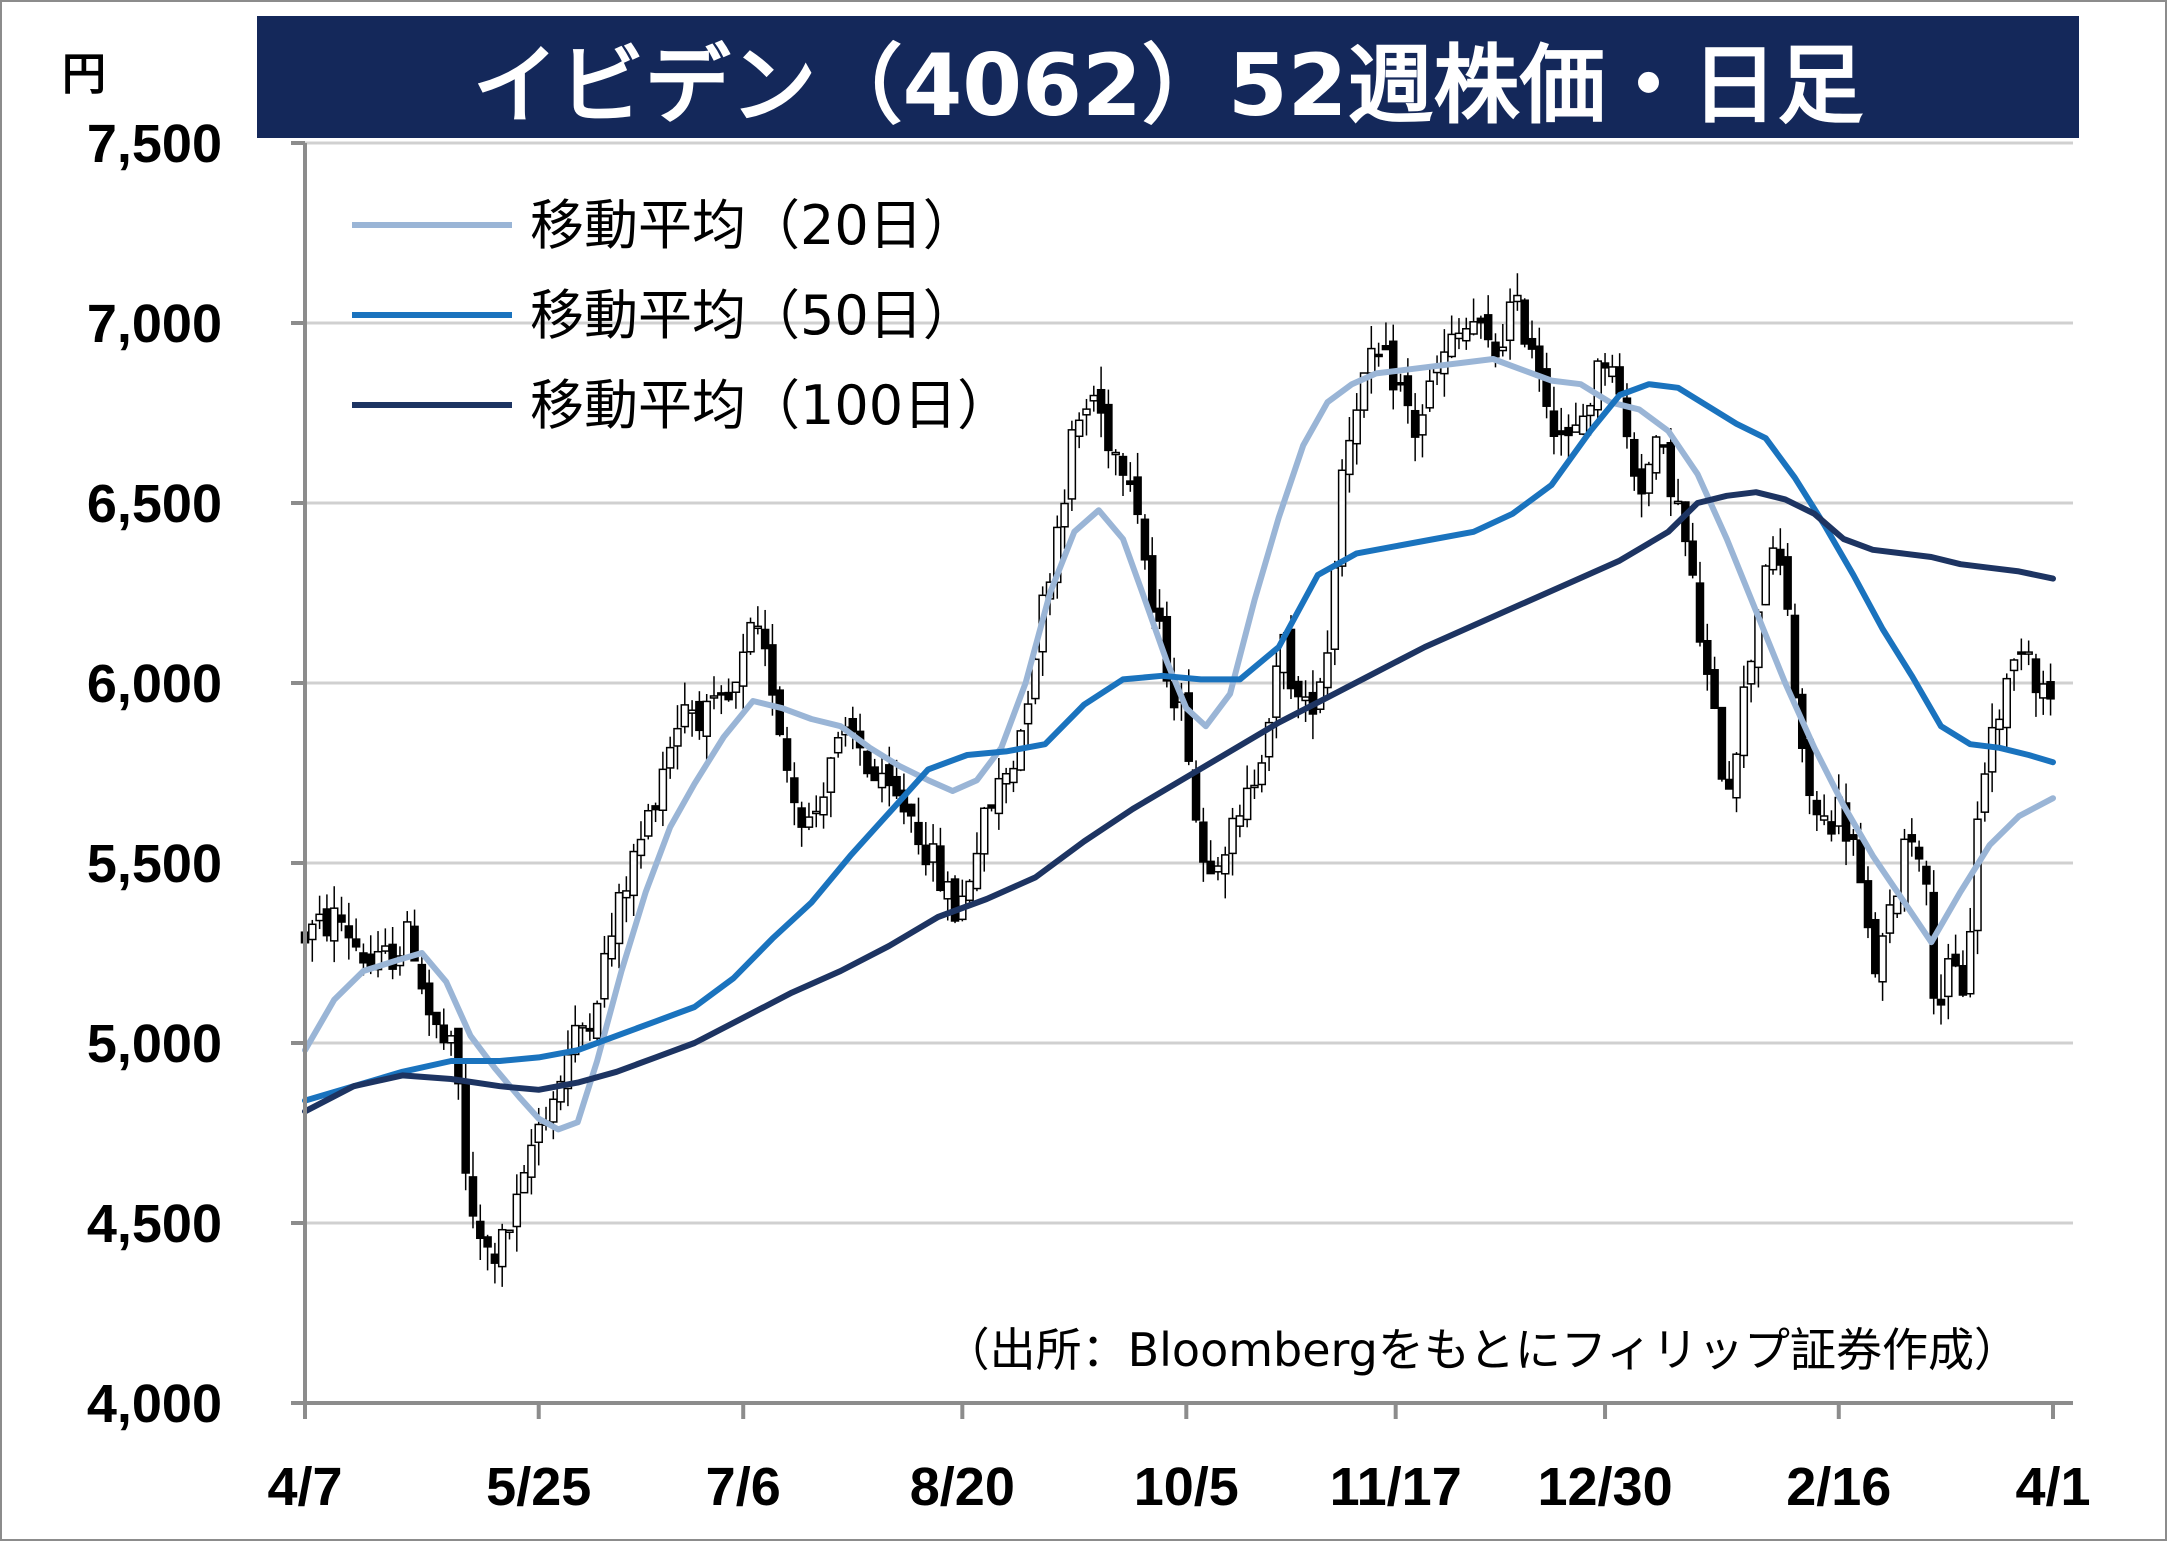 This screenshot has height=1541, width=2167. What do you see at coordinates (154, 144) in the screenshot?
I see `y-tick-label: 7,500` at bounding box center [154, 144].